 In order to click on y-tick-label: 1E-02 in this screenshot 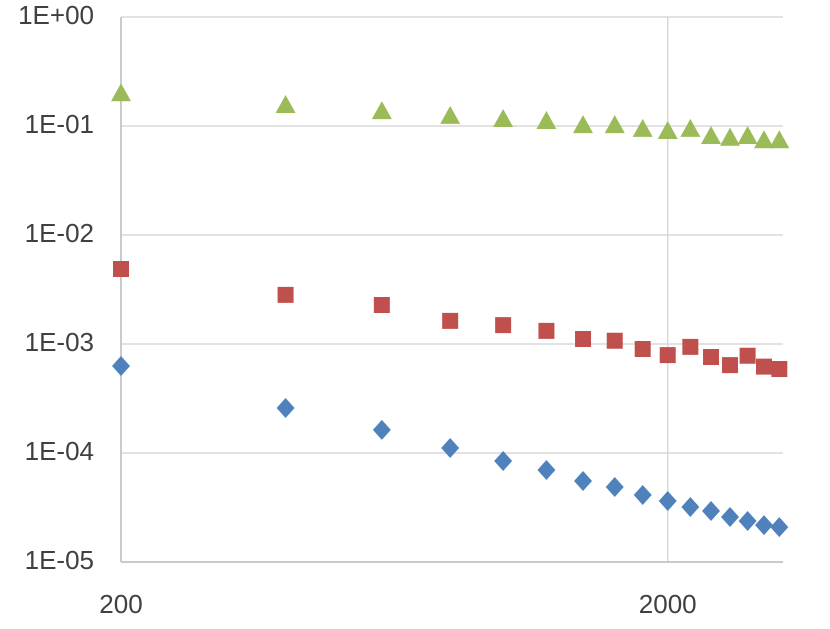, I will do `click(59, 233)`.